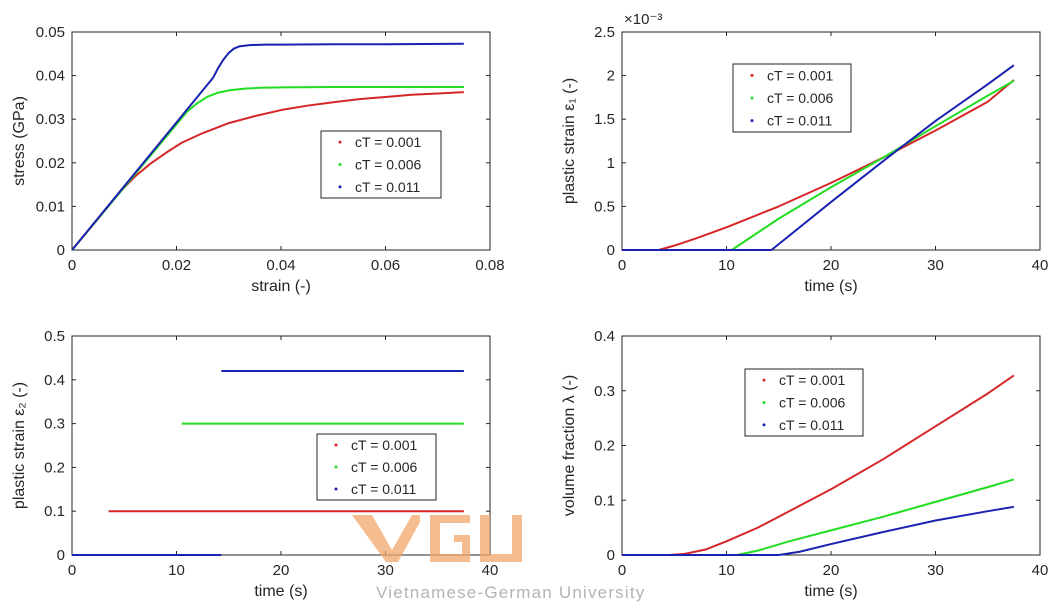 The image size is (1052, 608). I want to click on vgu-watermark: Vietnamese-German University, so click(498, 558).